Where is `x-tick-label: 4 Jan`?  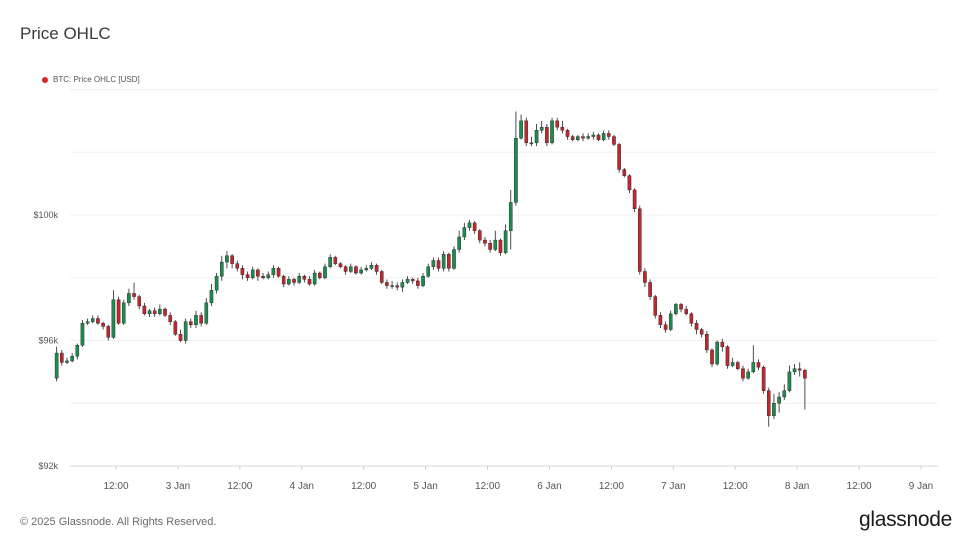
x-tick-label: 4 Jan is located at coordinates (302, 486).